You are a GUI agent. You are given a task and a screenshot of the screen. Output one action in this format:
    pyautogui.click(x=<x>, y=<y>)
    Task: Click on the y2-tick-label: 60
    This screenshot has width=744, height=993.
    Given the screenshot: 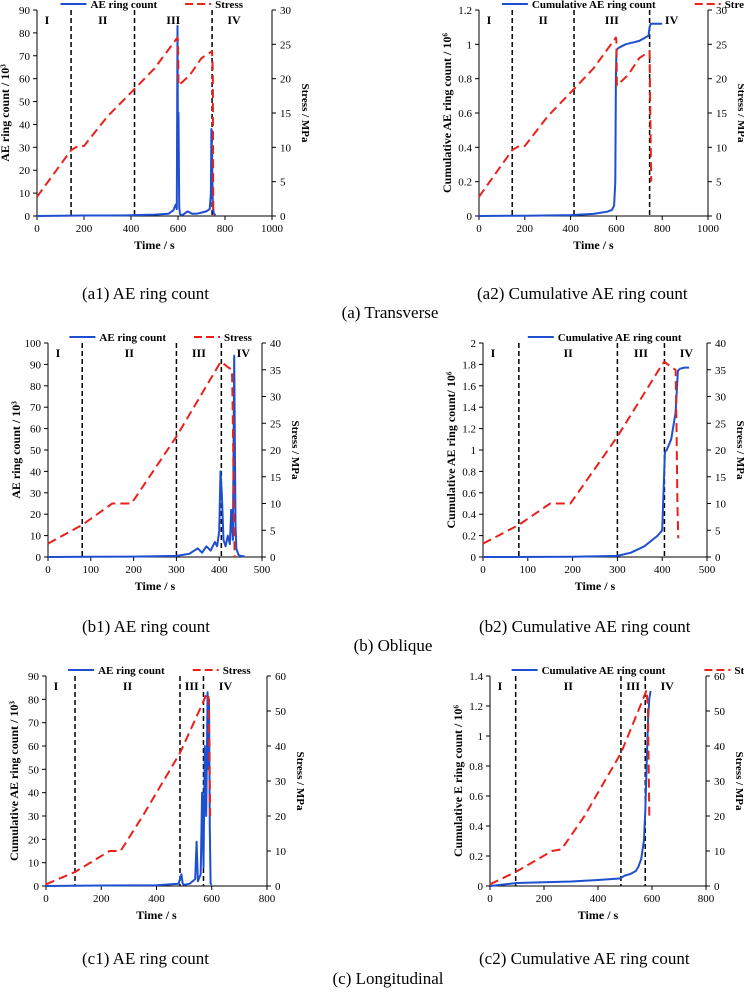 What is the action you would take?
    pyautogui.click(x=720, y=677)
    